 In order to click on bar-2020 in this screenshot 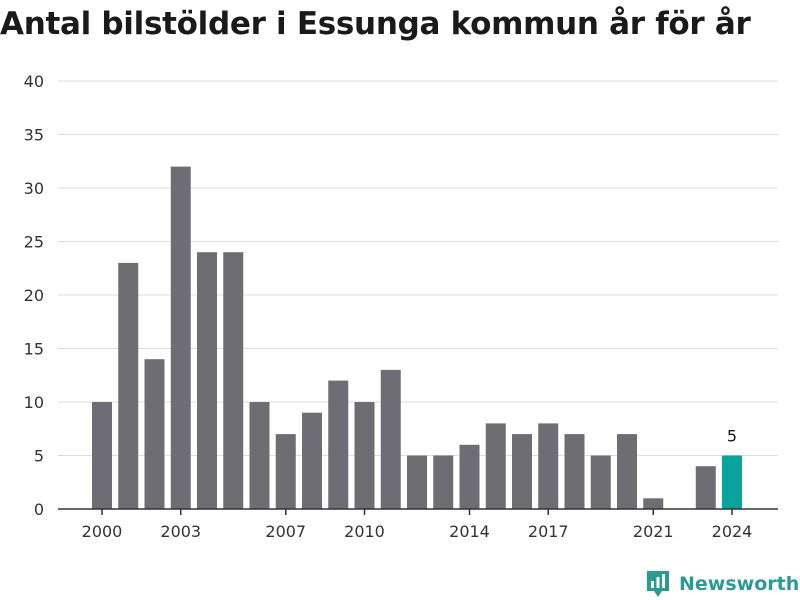, I will do `click(627, 471)`.